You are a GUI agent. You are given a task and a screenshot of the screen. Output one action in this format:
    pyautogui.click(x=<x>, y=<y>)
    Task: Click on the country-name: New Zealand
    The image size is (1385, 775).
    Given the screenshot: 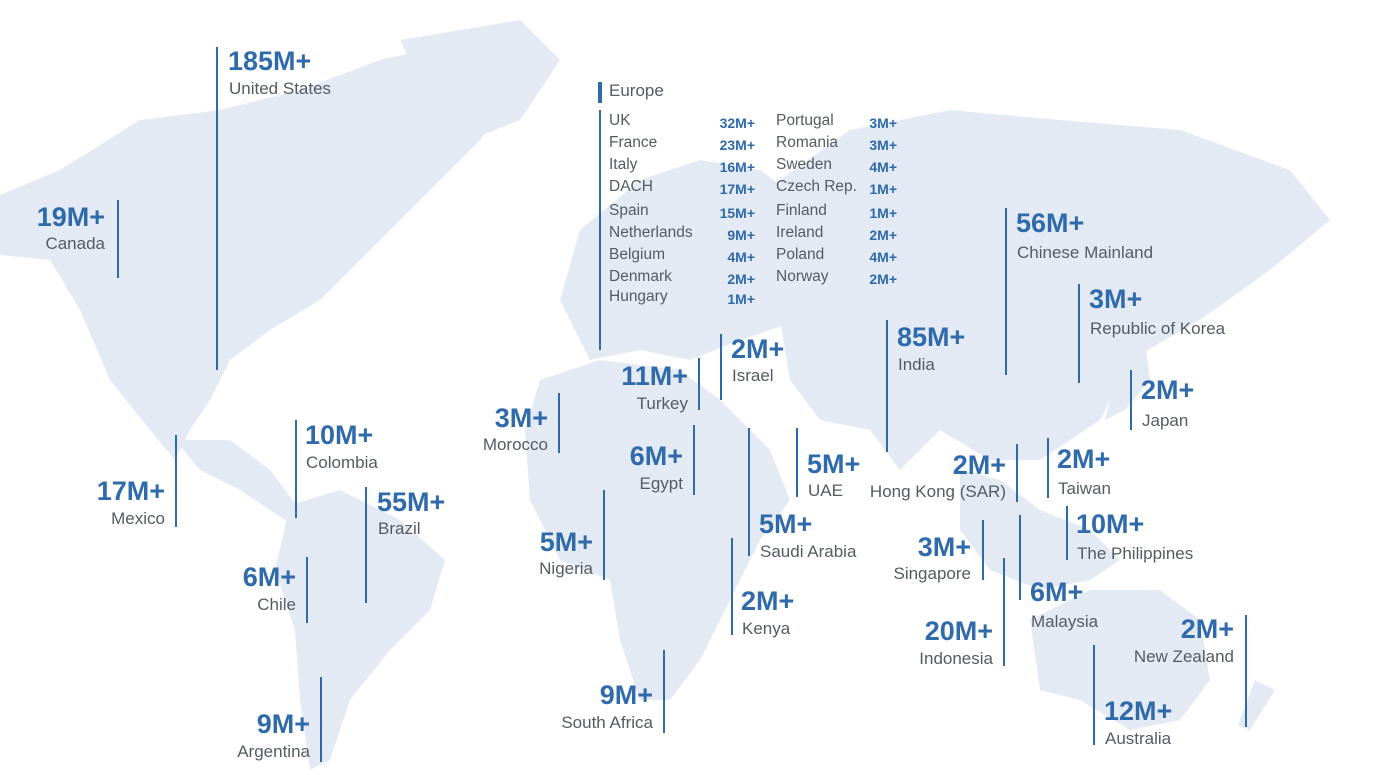 What is the action you would take?
    pyautogui.click(x=1184, y=656)
    